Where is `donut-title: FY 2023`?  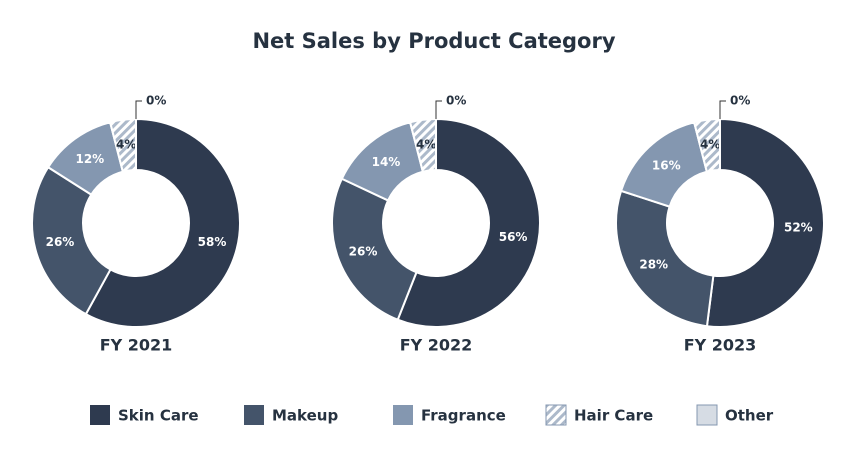
donut-title: FY 2023 is located at coordinates (720, 345).